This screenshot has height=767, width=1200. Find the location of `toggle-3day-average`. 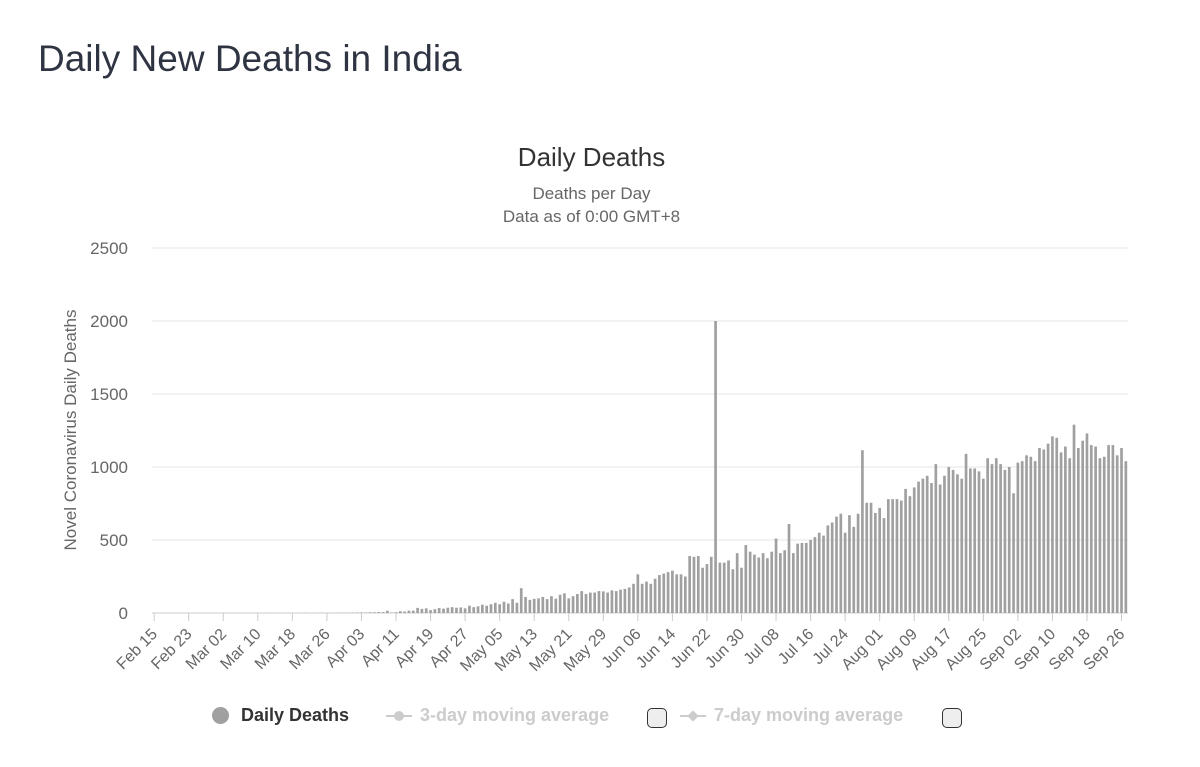

toggle-3day-average is located at coordinates (657, 718).